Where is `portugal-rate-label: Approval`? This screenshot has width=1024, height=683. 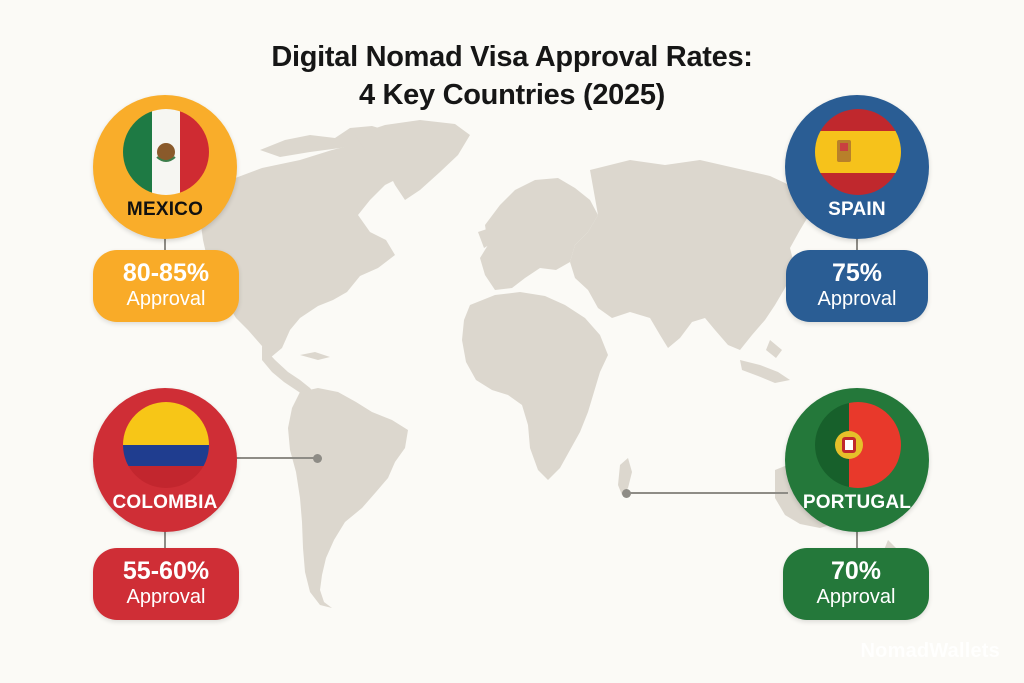 portugal-rate-label: Approval is located at coordinates (856, 597).